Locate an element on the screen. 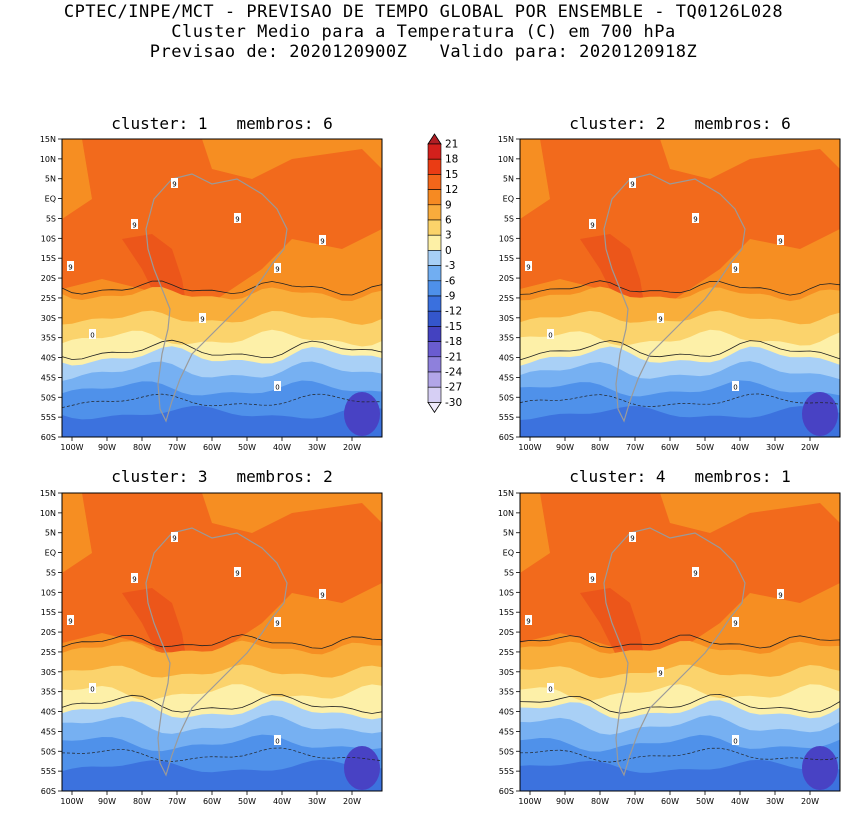 Image resolution: width=847 pixels, height=817 pixels. coastline is located at coordinates (674, 298).